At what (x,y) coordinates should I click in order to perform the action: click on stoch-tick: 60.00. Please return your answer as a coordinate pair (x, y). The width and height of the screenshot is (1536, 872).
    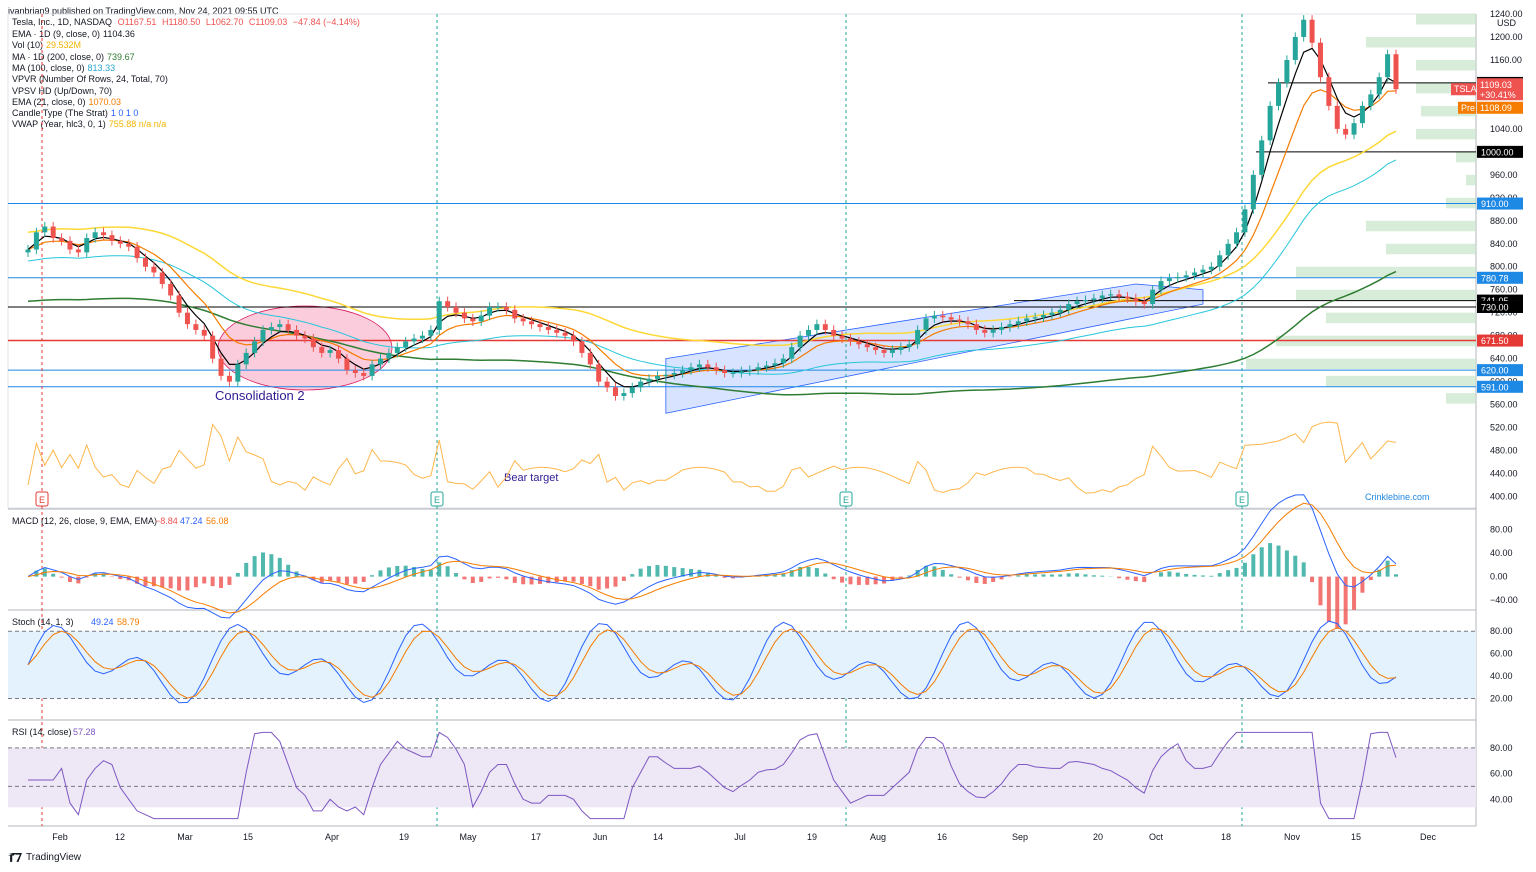
    Looking at the image, I should click on (1501, 654).